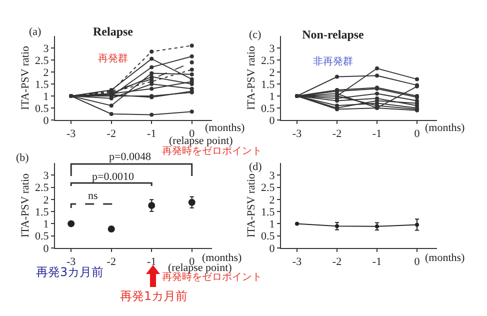 This screenshot has height=316, width=487. Describe the element at coordinates (333, 34) in the screenshot. I see `chart-title: Non-relapse` at that location.